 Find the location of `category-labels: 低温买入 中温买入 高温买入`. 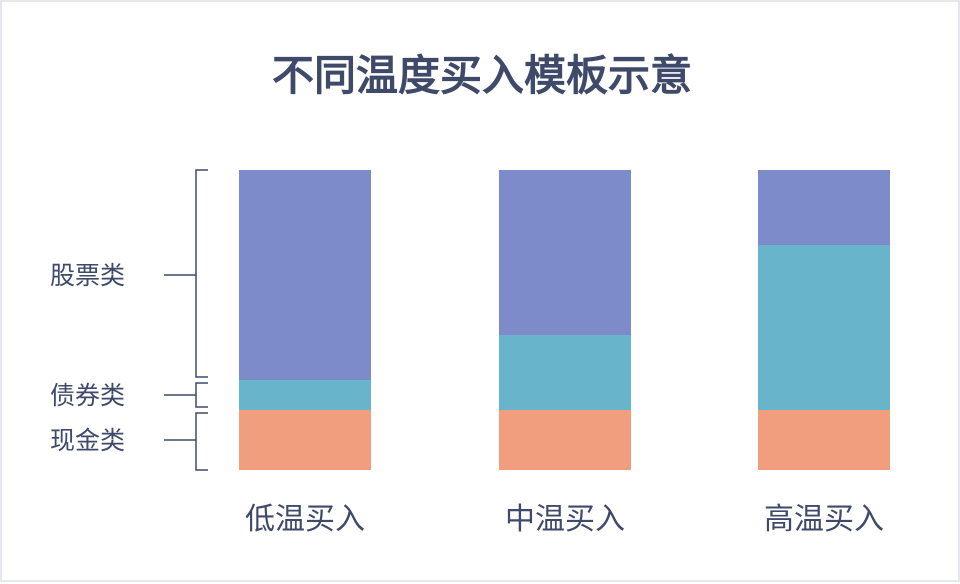

category-labels: 低温买入 中温买入 高温买入 is located at coordinates (564, 519).